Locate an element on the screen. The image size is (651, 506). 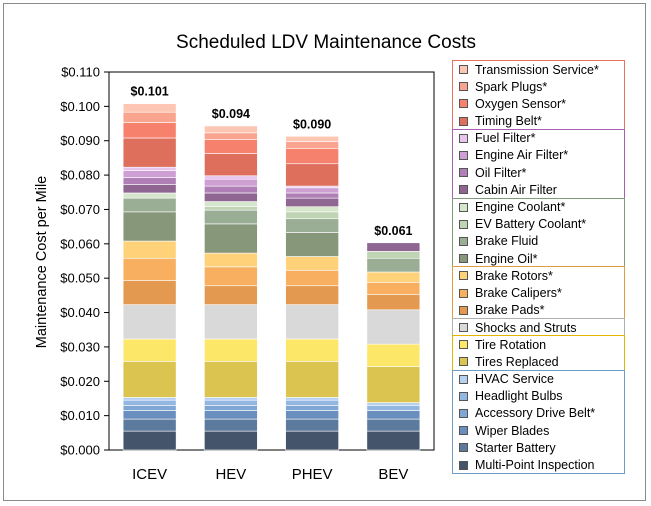
legend-label: Brake Fluid is located at coordinates (507, 241).